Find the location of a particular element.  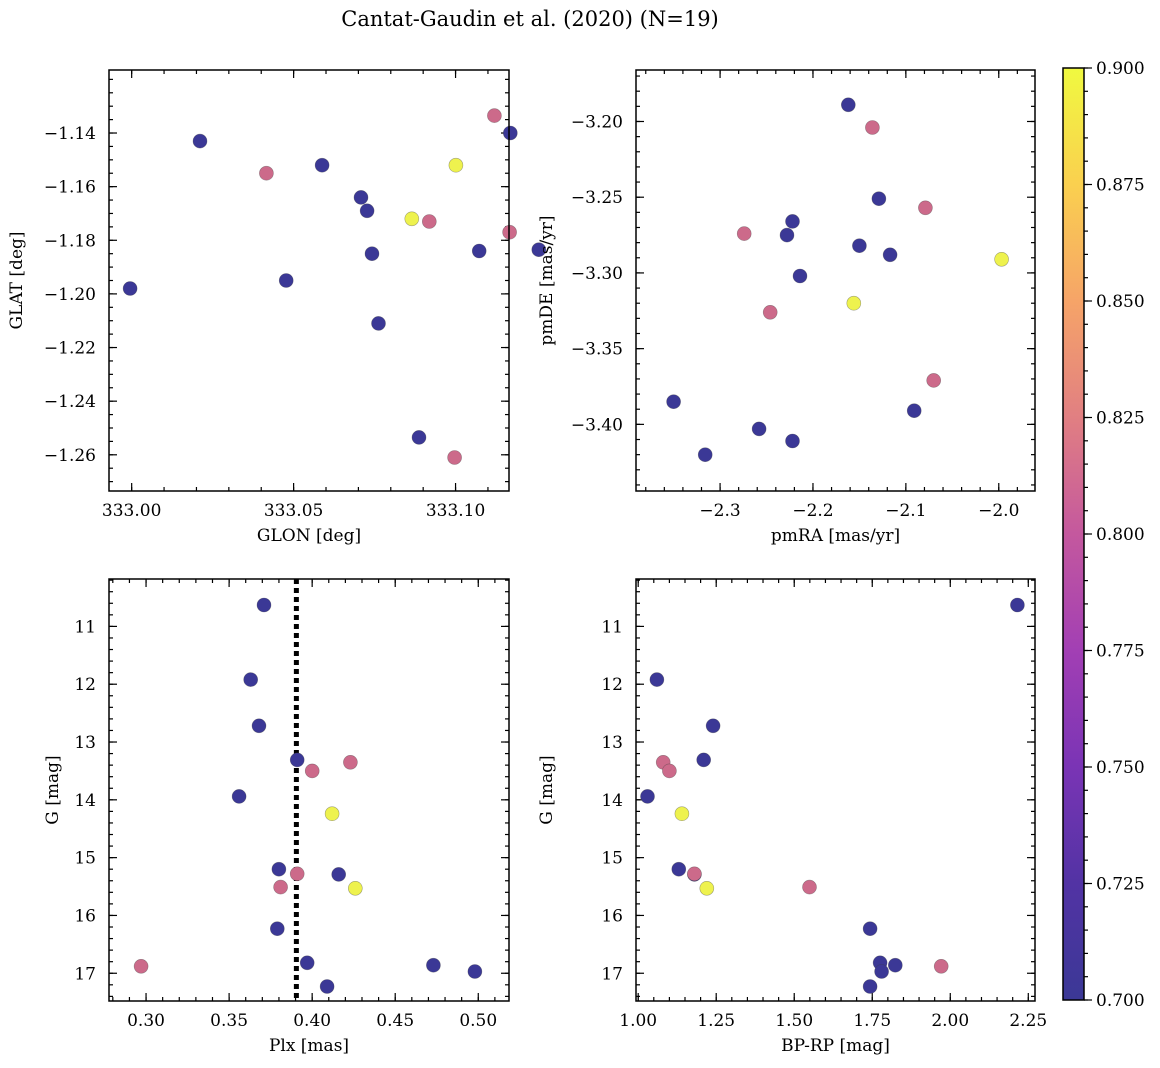

x-tick-label: 2.25 is located at coordinates (1028, 1021).